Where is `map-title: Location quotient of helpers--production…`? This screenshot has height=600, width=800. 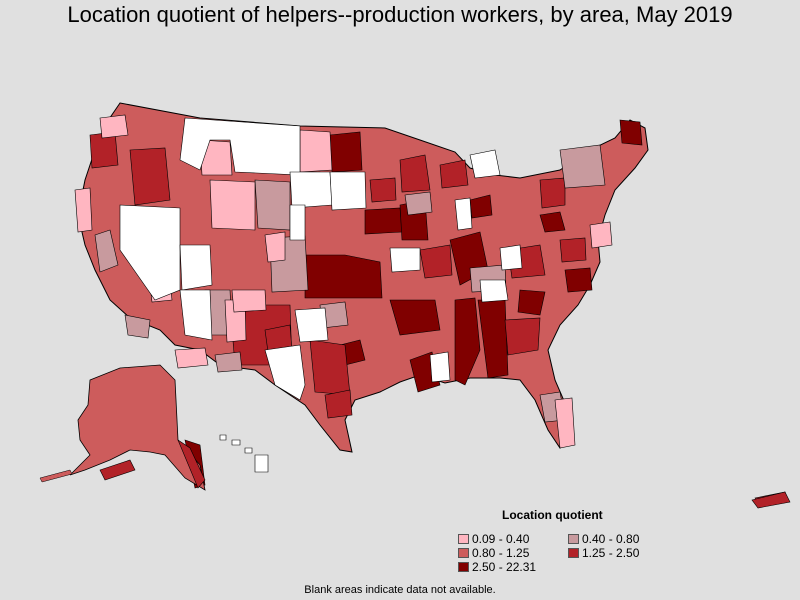
map-title: Location quotient of helpers--production… is located at coordinates (400, 14).